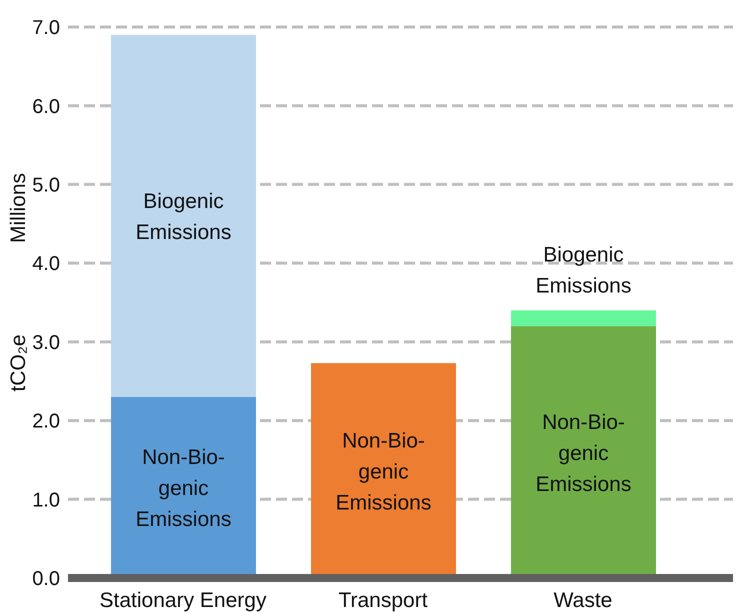 The width and height of the screenshot is (741, 612). What do you see at coordinates (384, 471) in the screenshot?
I see `series-label: Non-Bio-genic Emissions` at bounding box center [384, 471].